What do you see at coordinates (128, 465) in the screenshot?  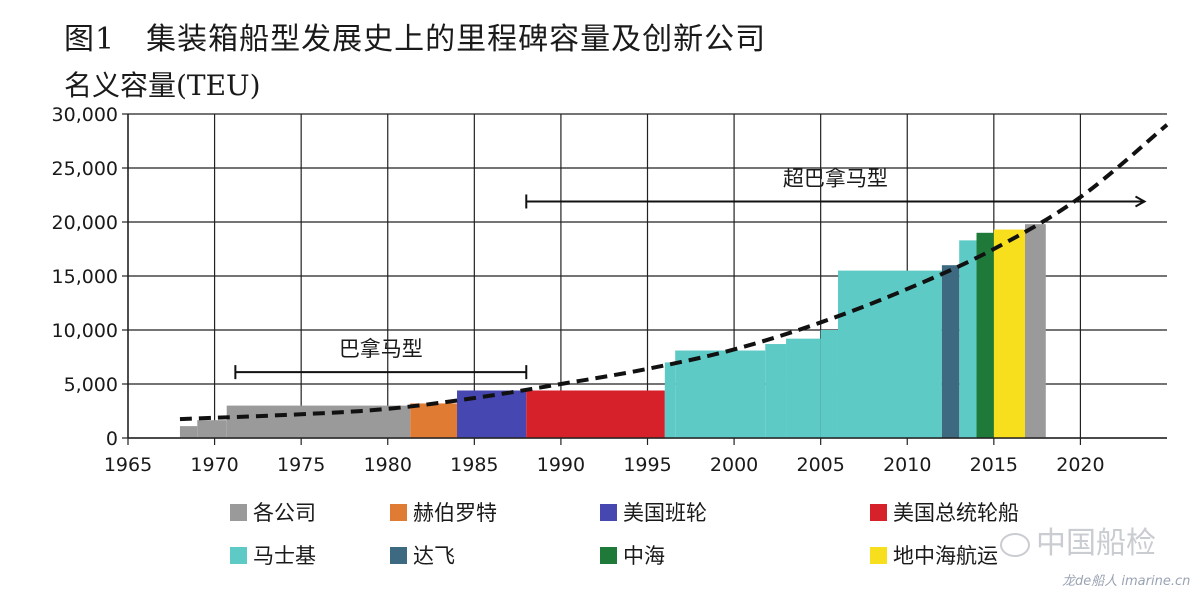 I see `x-tick-label: 1965` at bounding box center [128, 465].